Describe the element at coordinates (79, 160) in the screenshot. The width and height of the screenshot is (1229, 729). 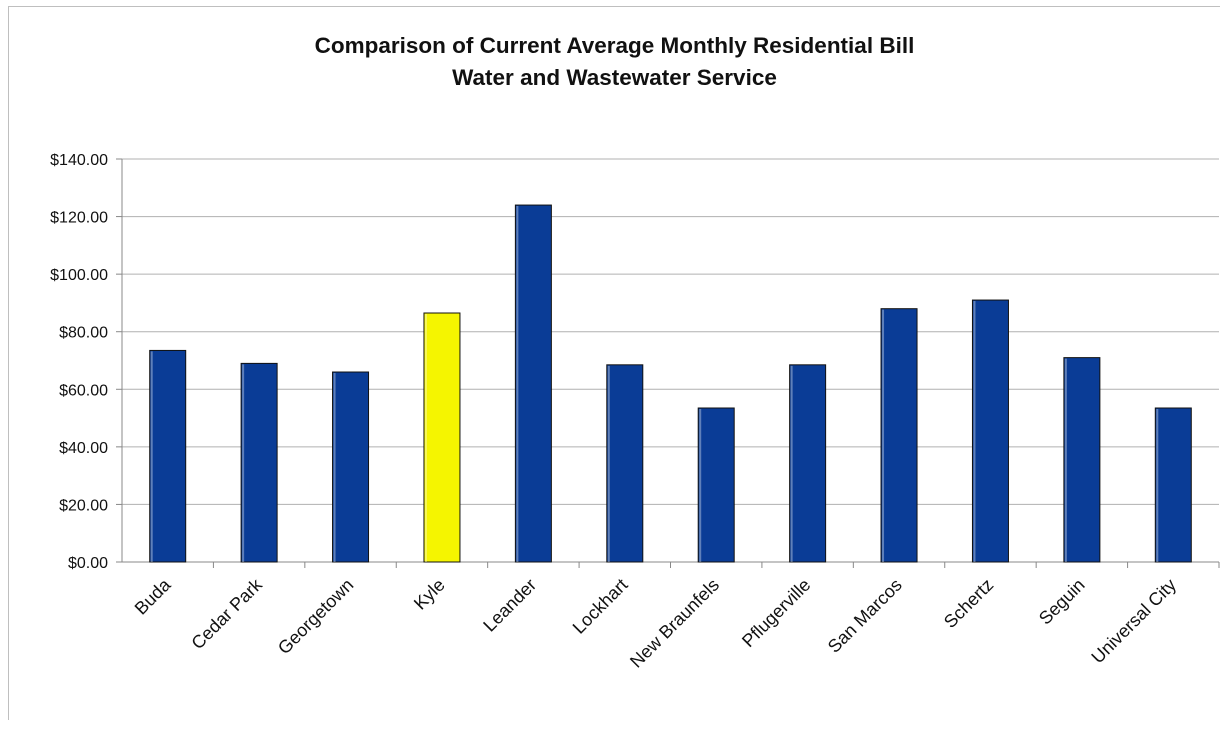
I see `y-tick-label: $140.00` at that location.